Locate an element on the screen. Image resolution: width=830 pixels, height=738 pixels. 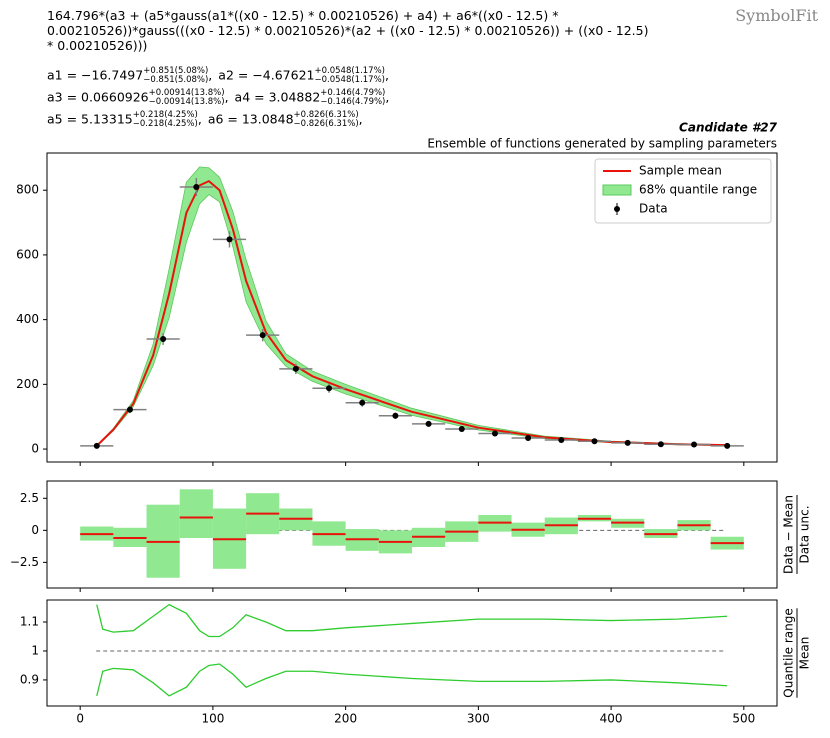
formula-line: * 0.00210526))) is located at coordinates (97, 45).